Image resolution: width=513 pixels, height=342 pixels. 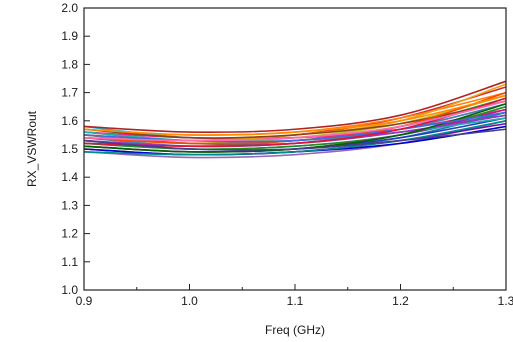 I want to click on x-axis-ticks: 0.9 1.0 1.1 1.2 1.3, so click(x=294, y=296).